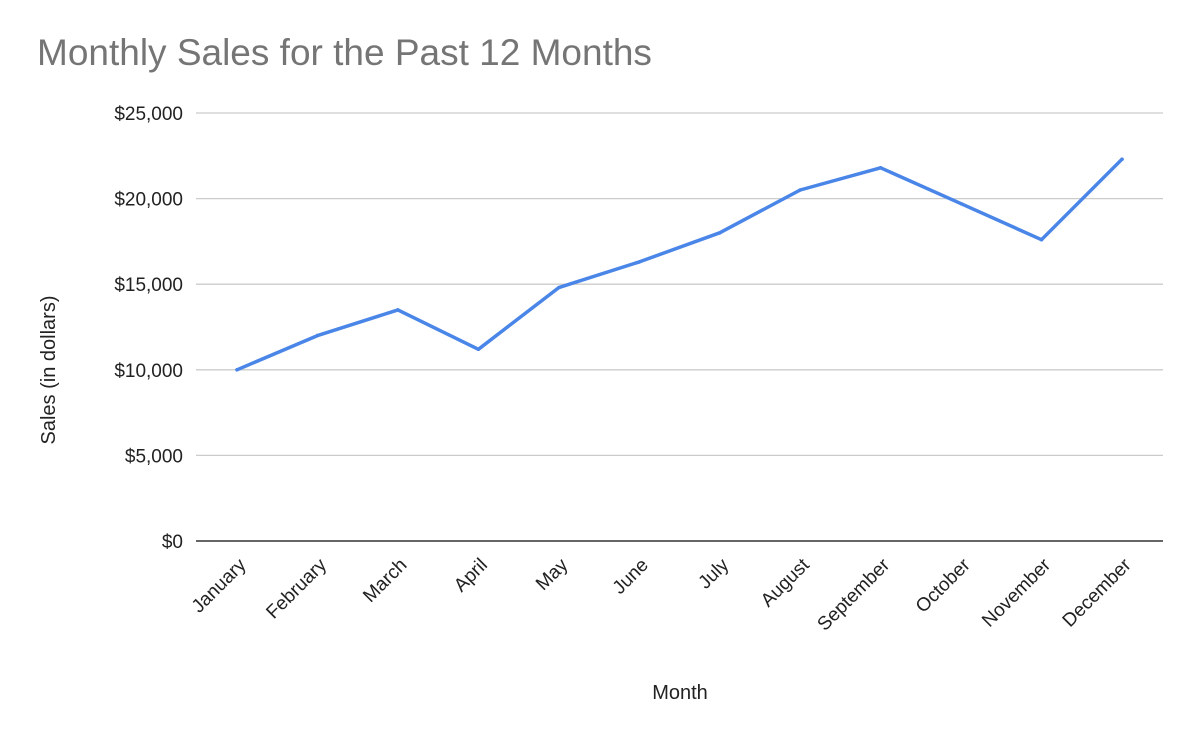  What do you see at coordinates (148, 285) in the screenshot?
I see `y-tick-label: $15,000` at bounding box center [148, 285].